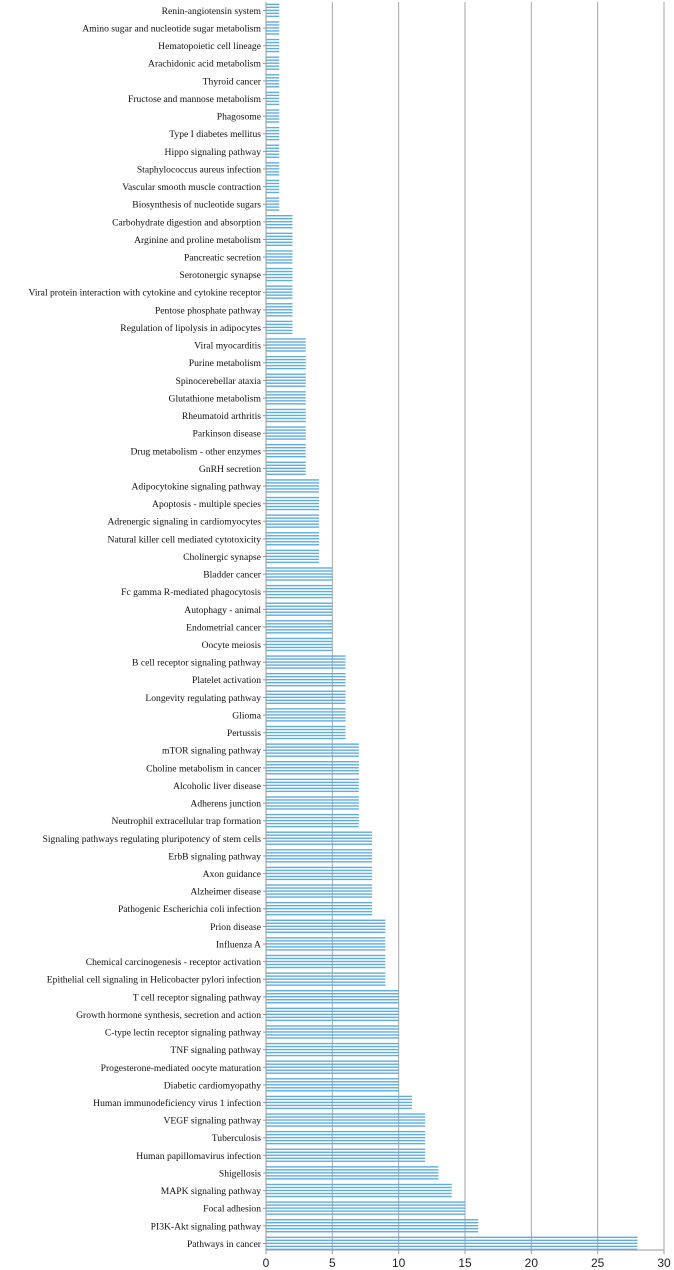 This screenshot has height=1270, width=674. Describe the element at coordinates (222, 610) in the screenshot. I see `category-label: Autophagy - animal` at that location.